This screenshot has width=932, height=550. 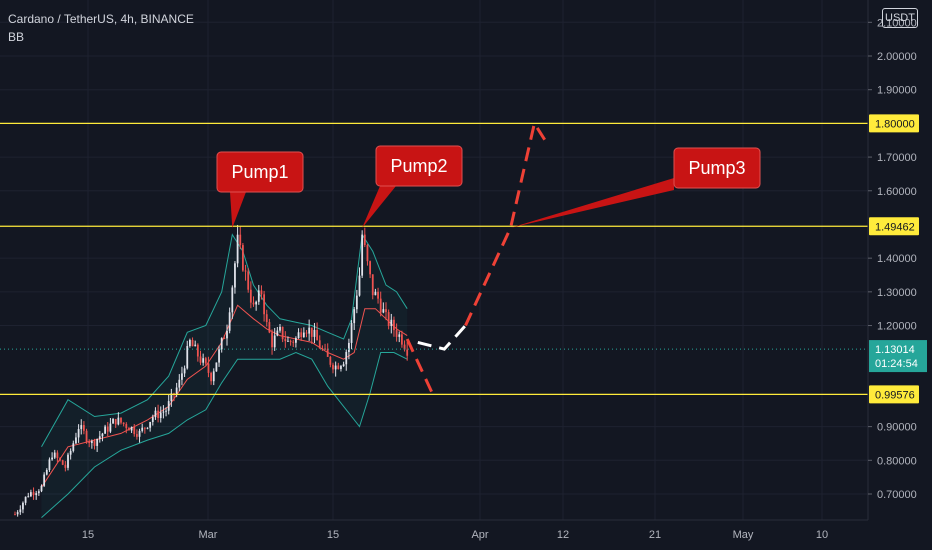 What do you see at coordinates (895, 350) in the screenshot?
I see `current-price-label: 1.13014` at bounding box center [895, 350].